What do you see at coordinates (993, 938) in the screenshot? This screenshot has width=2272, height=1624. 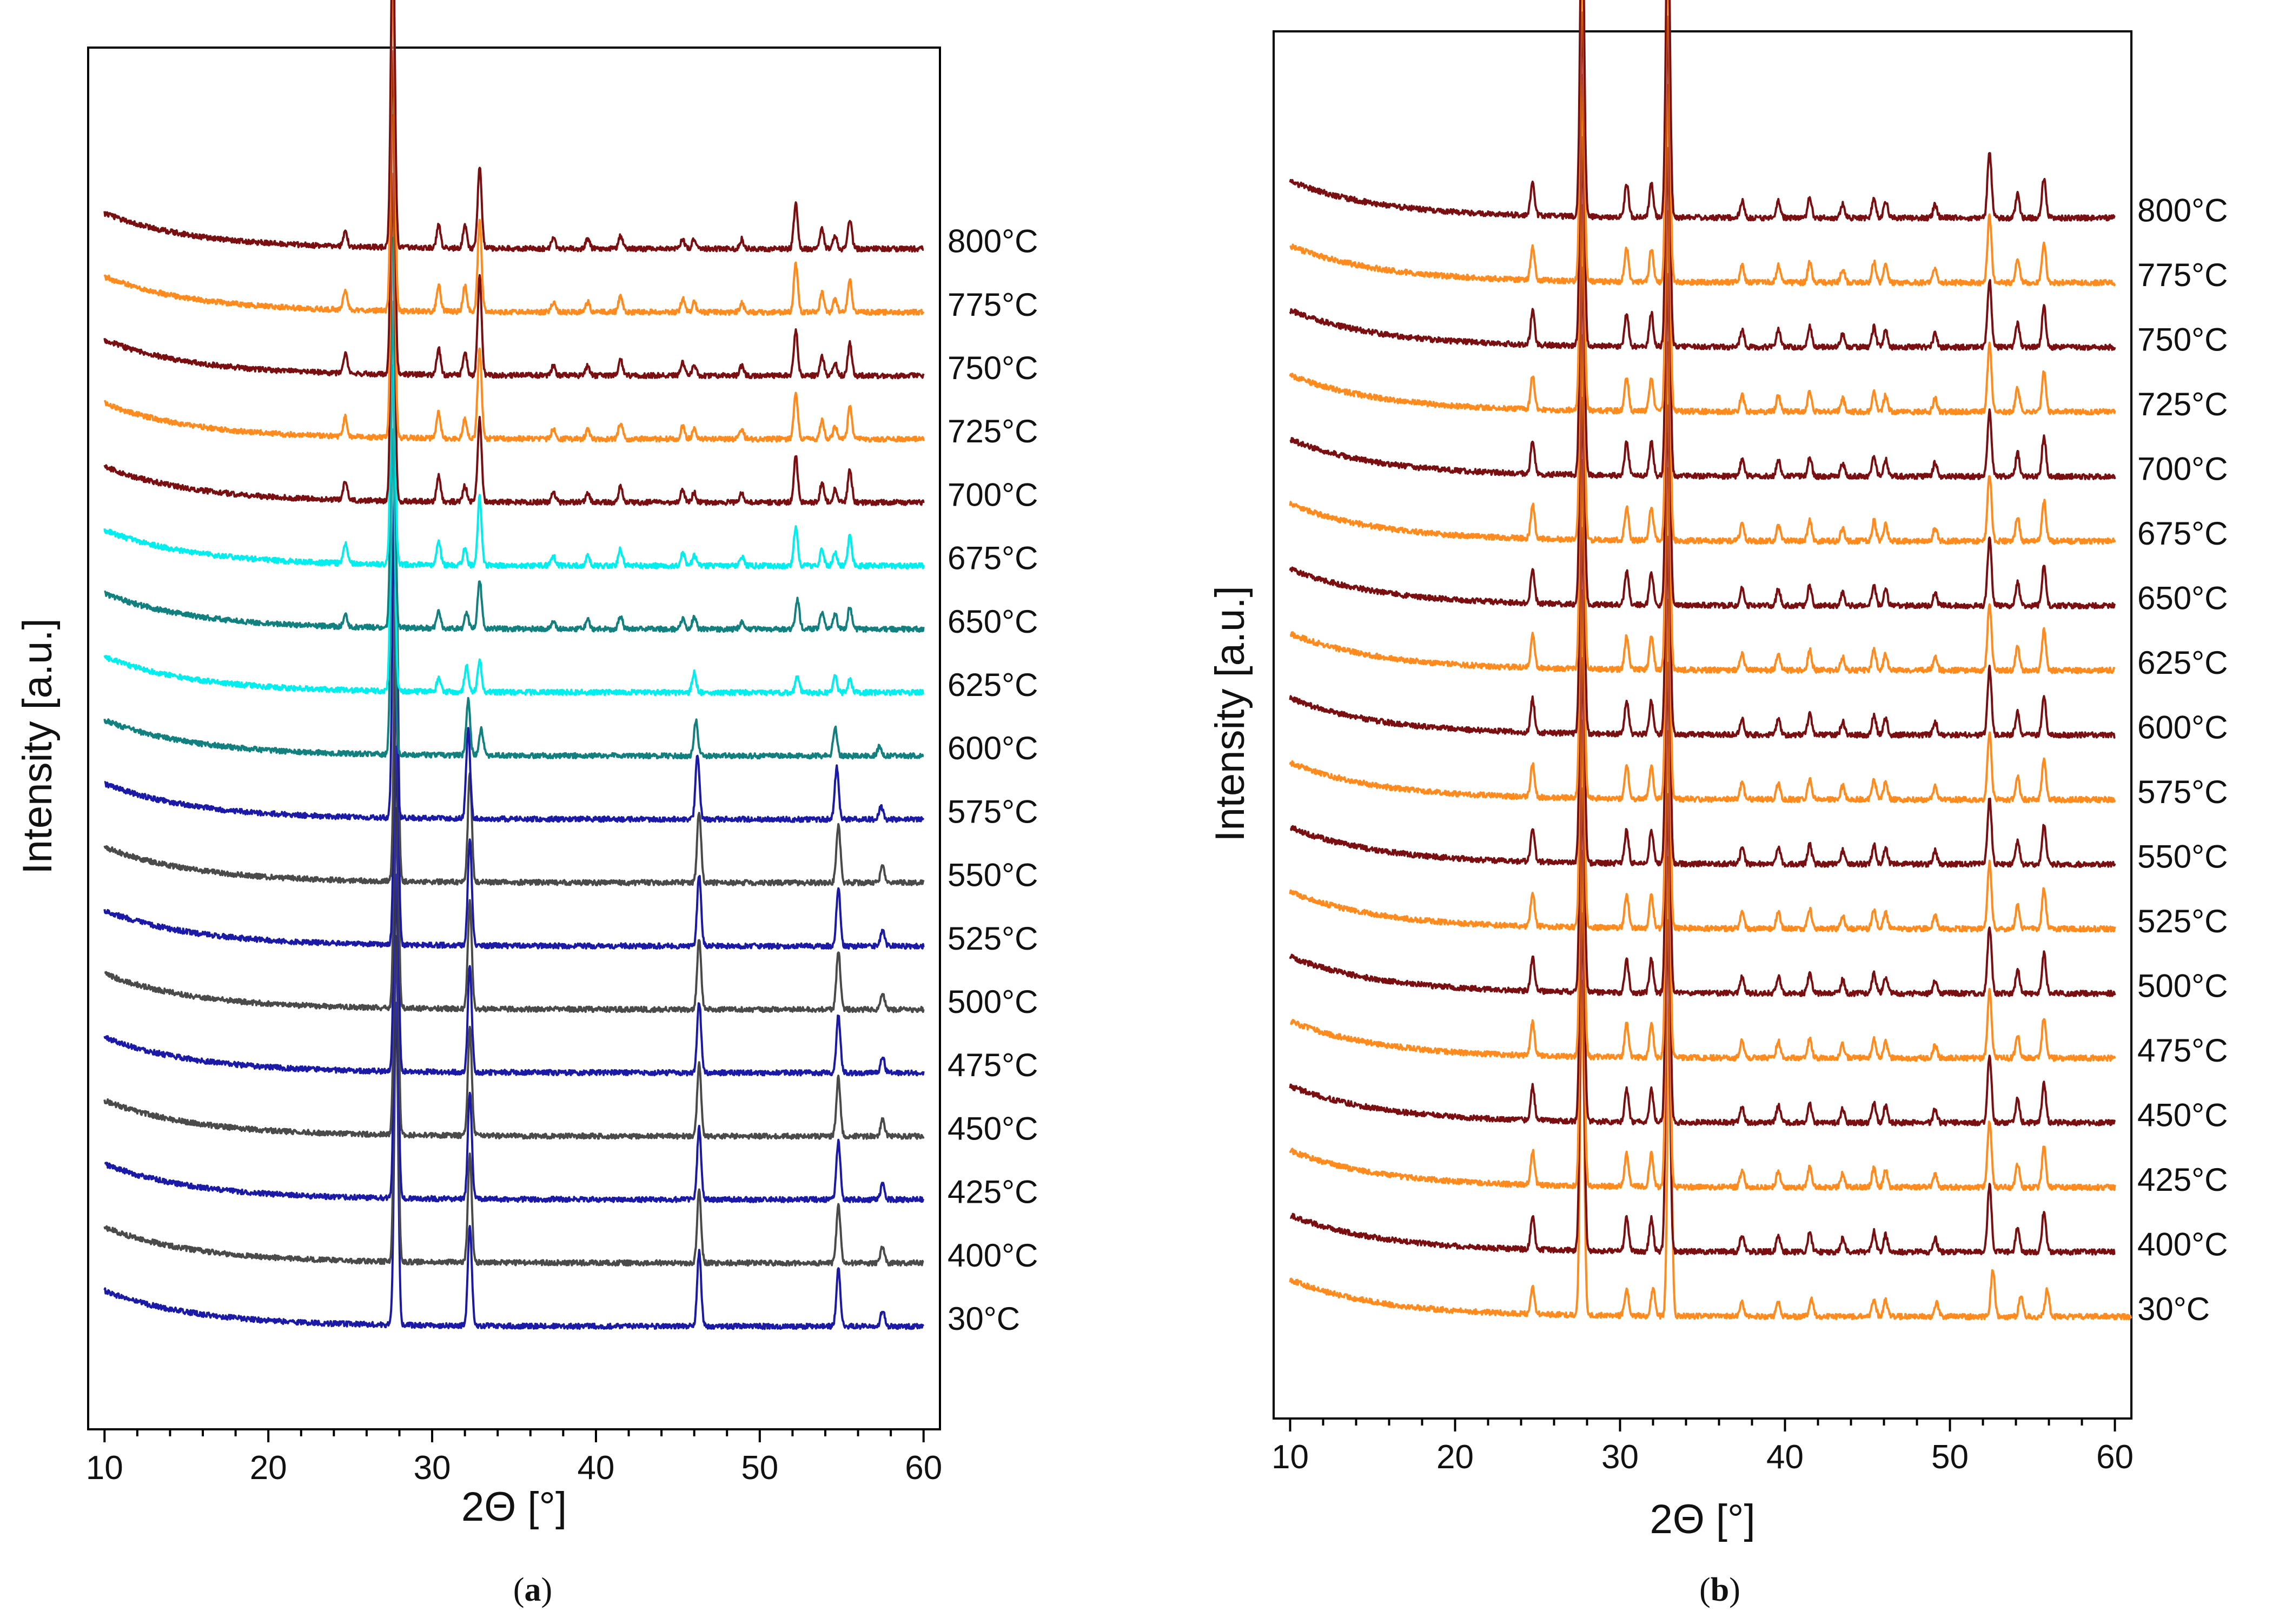 I see `series-label: 525°C` at bounding box center [993, 938].